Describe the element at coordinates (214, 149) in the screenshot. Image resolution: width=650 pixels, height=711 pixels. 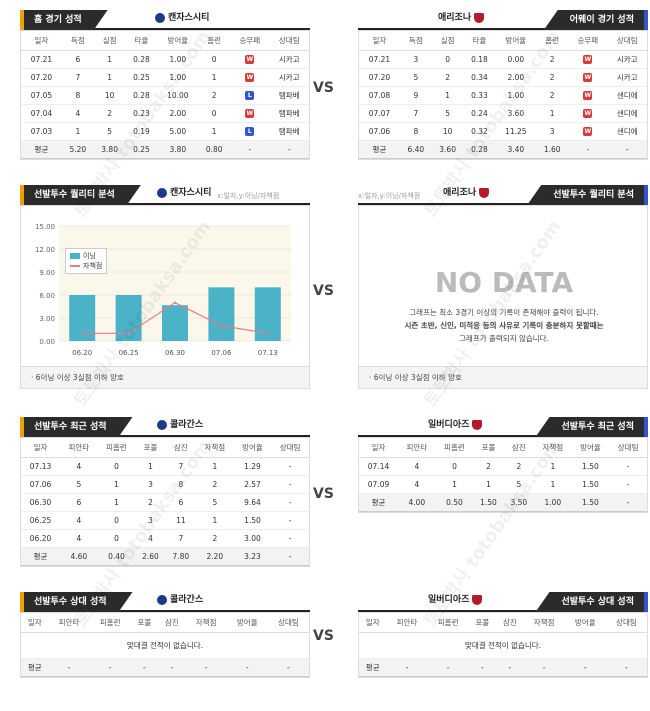
I see `table-cell: 0.80` at that location.